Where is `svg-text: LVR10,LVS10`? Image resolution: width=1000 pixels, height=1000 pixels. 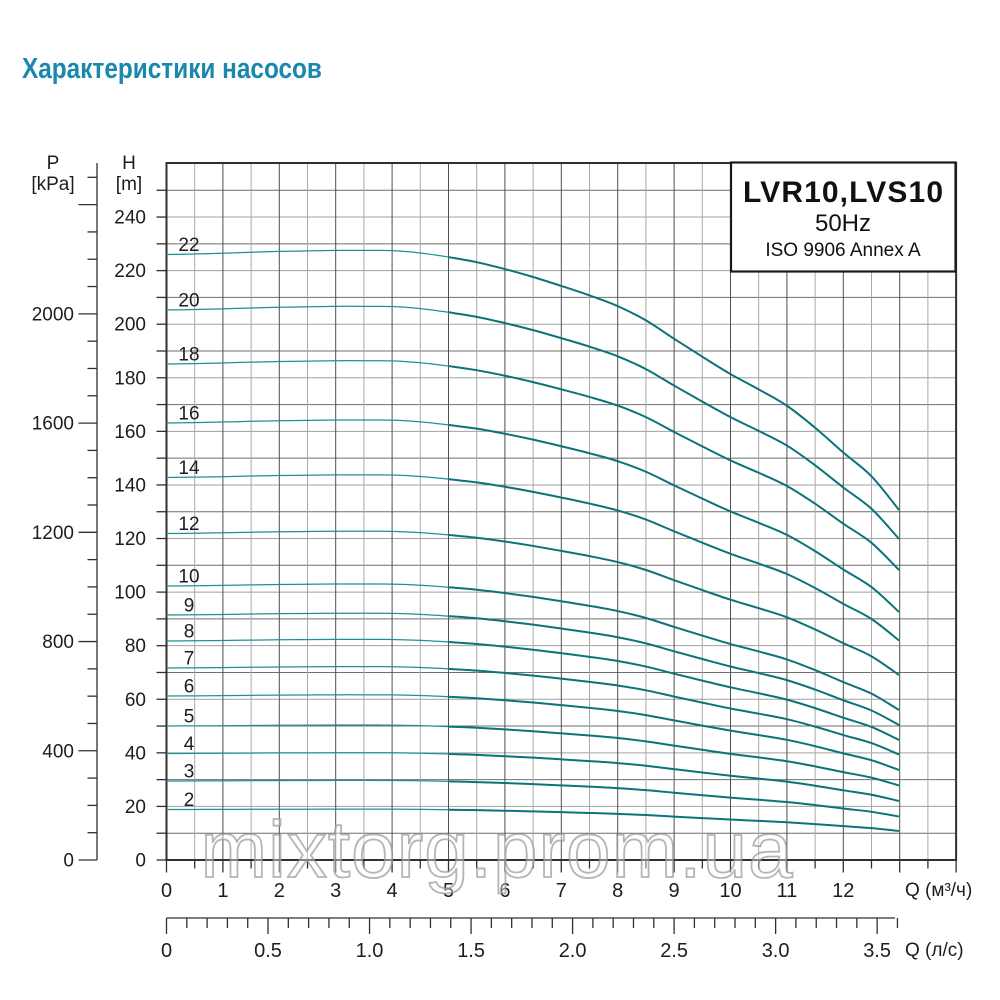 svg-text: LVR10,LVS10 is located at coordinates (843, 192).